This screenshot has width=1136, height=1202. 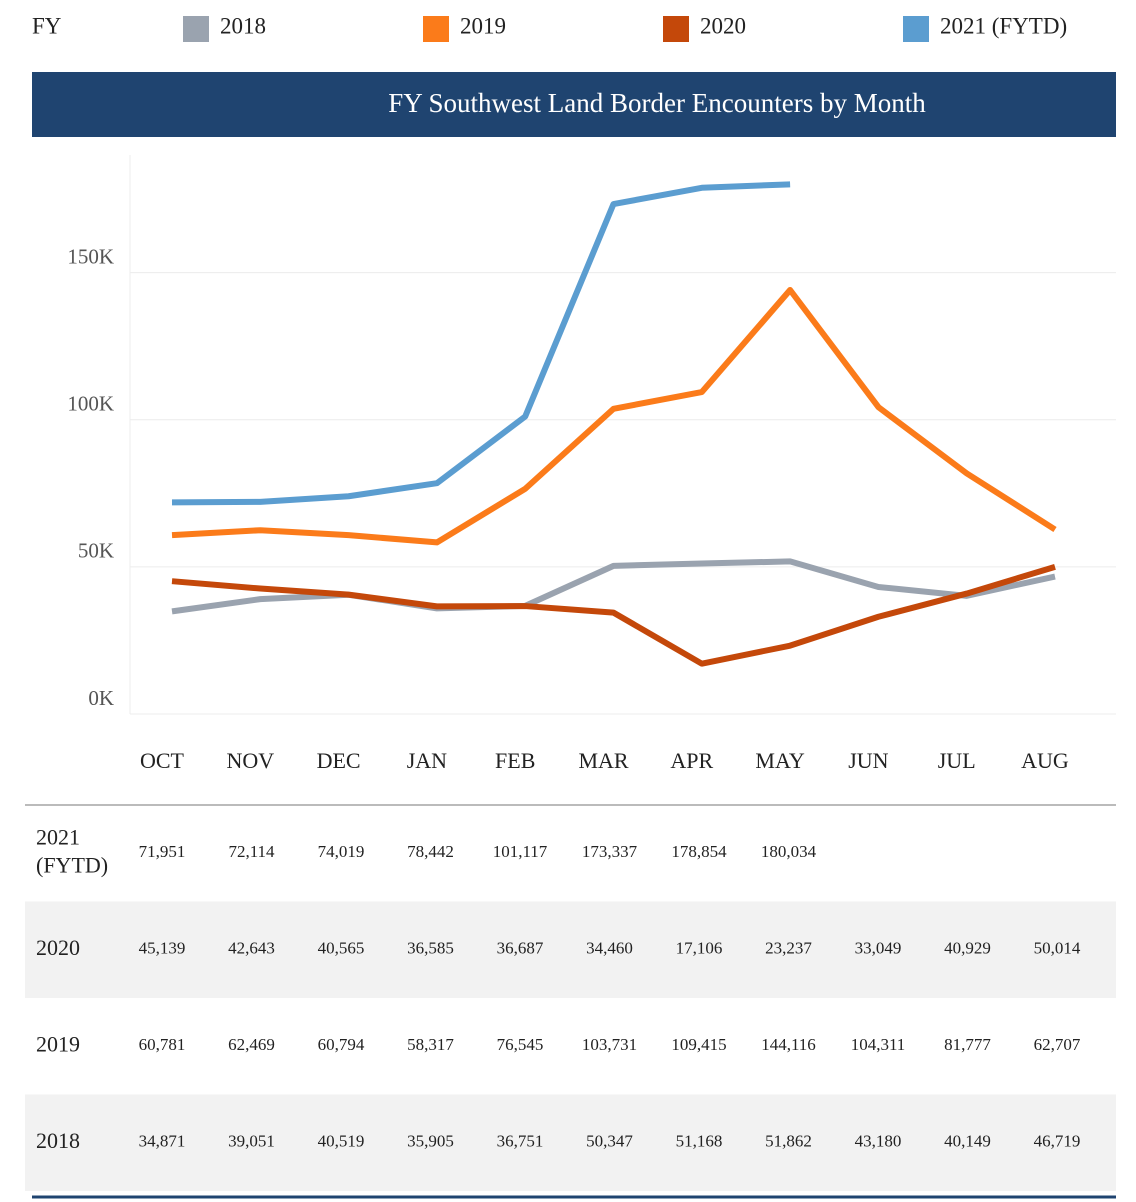 What do you see at coordinates (699, 948) in the screenshot?
I see `table-cell: 17,106` at bounding box center [699, 948].